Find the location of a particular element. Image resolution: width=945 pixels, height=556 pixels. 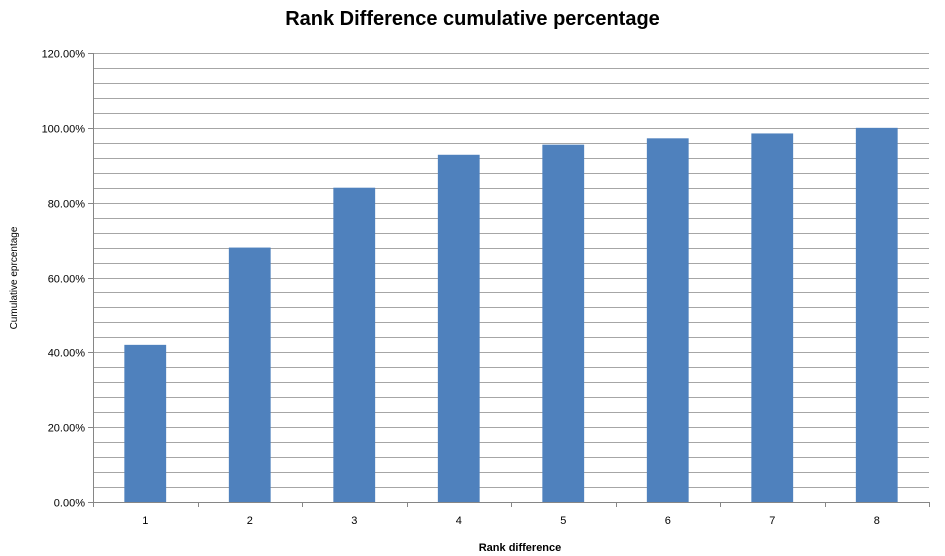

x-tick-label: 7 is located at coordinates (772, 521).